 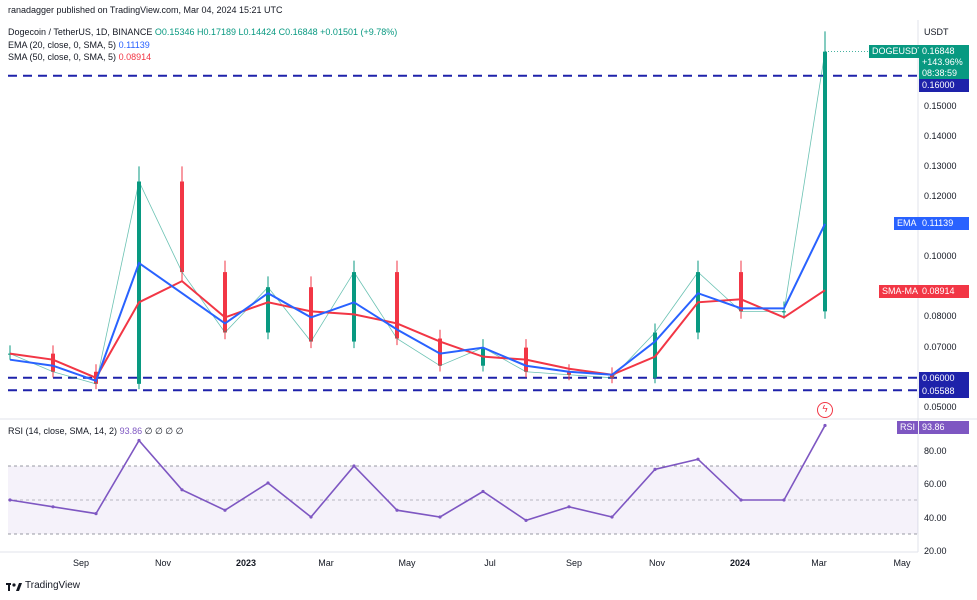 I want to click on ema-legend: EMA (20, close, 0, SMA, 5) 0.11139, so click(x=79, y=45).